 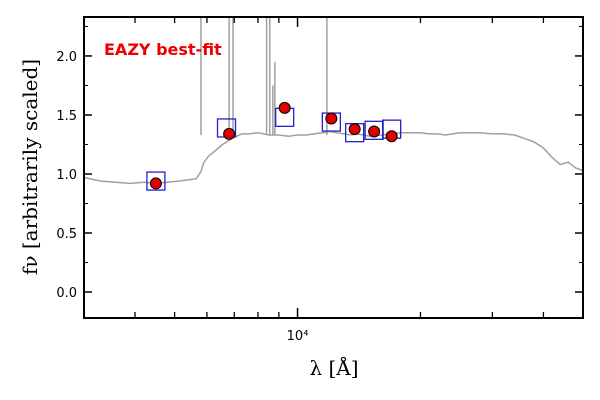 What do you see at coordinates (333, 367) in the screenshot?
I see `x-axis-label: λ [Å]` at bounding box center [333, 367].